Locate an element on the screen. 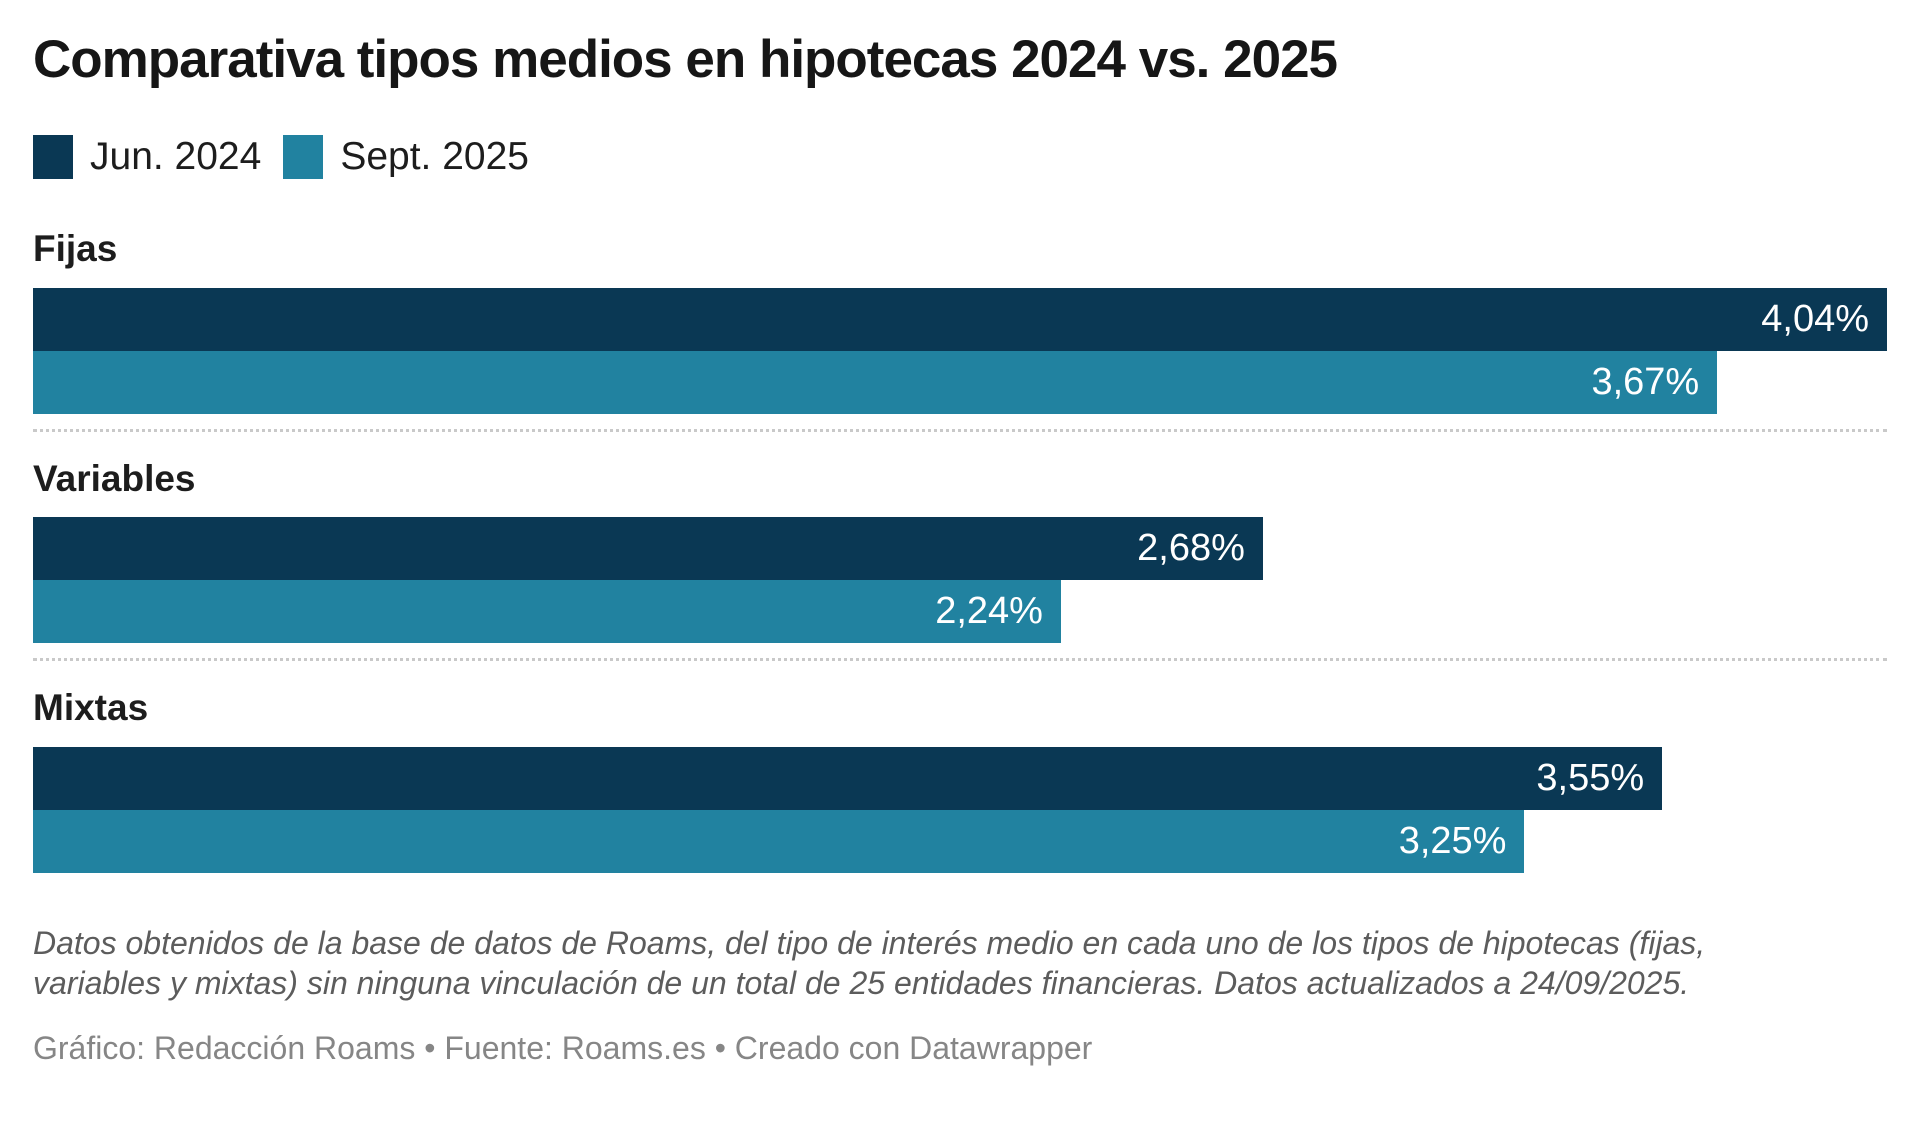 Image resolution: width=1920 pixels, height=1121 pixels. bar-row: 3,55% is located at coordinates (960, 778).